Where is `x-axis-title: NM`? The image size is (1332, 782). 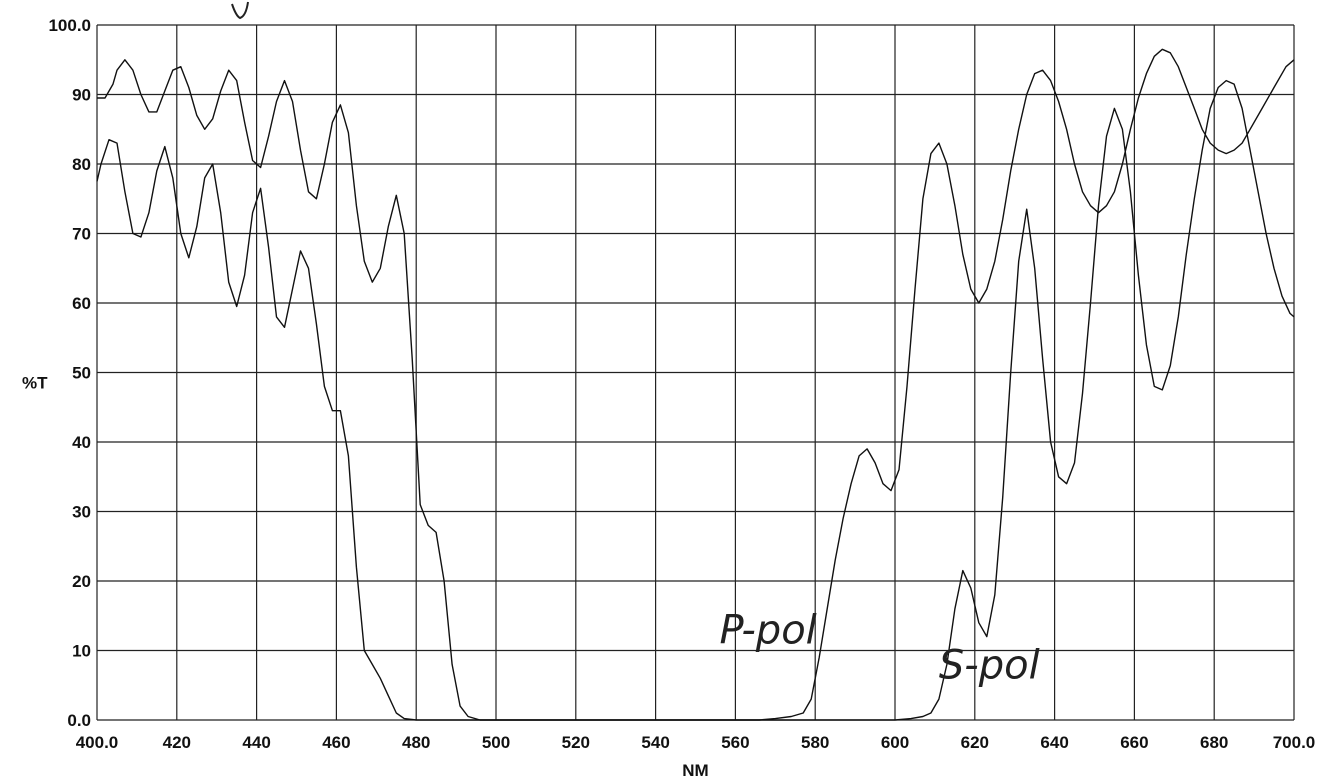 x-axis-title: NM is located at coordinates (695, 770).